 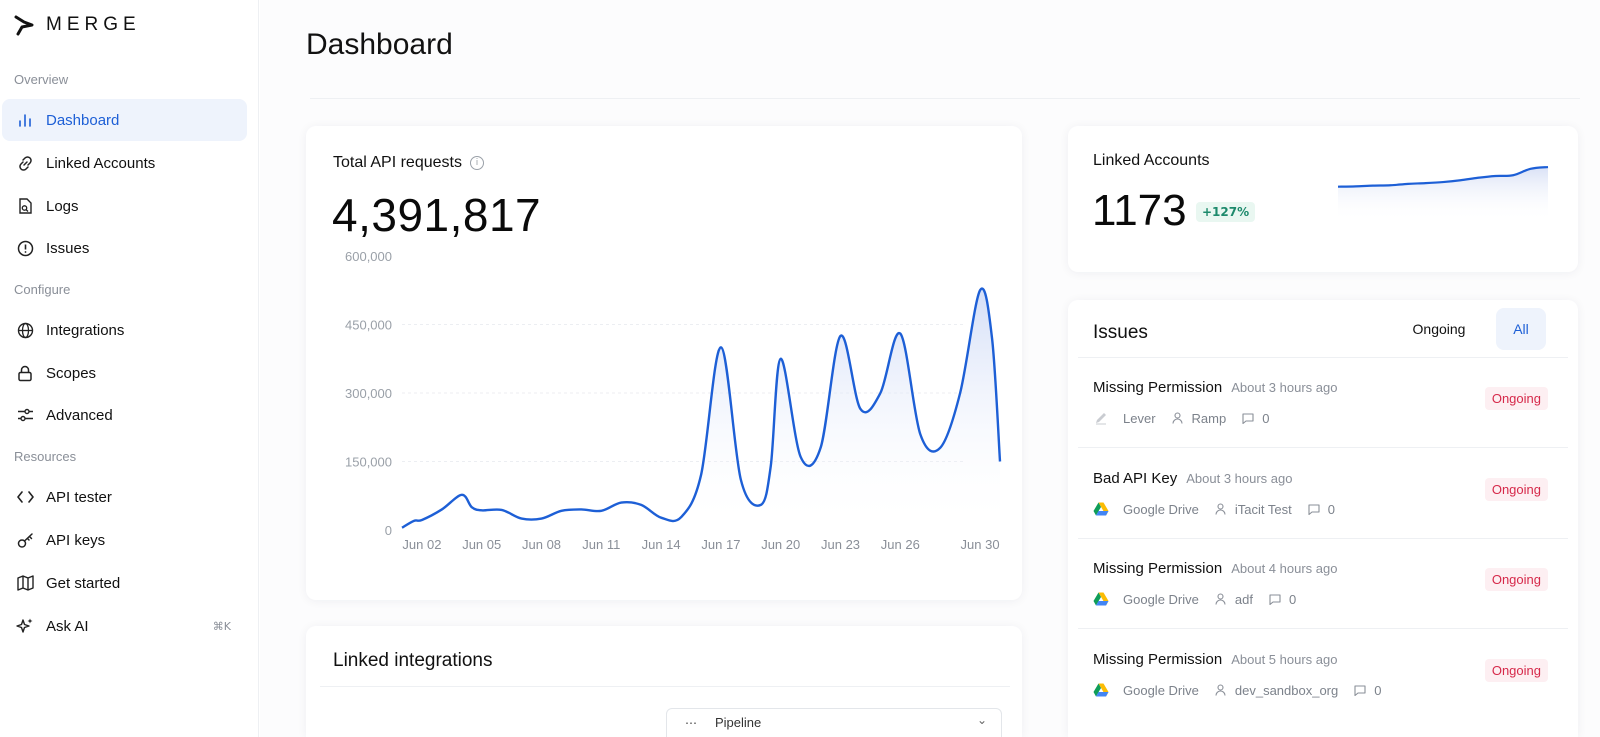 I want to click on issue-meta: Google Drive dev_sandbox_org 0, so click(x=1237, y=690).